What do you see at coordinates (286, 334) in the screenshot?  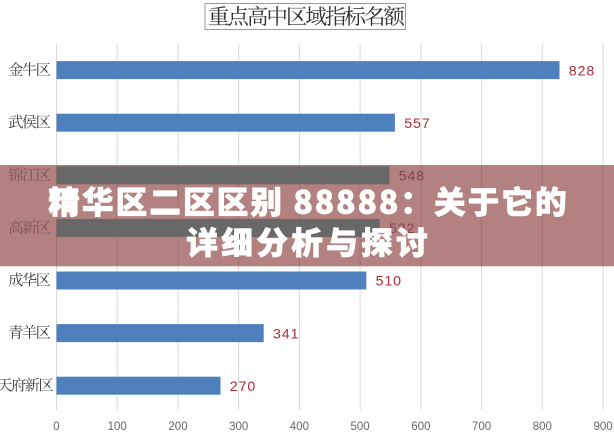 I see `svg-text: 341` at bounding box center [286, 334].